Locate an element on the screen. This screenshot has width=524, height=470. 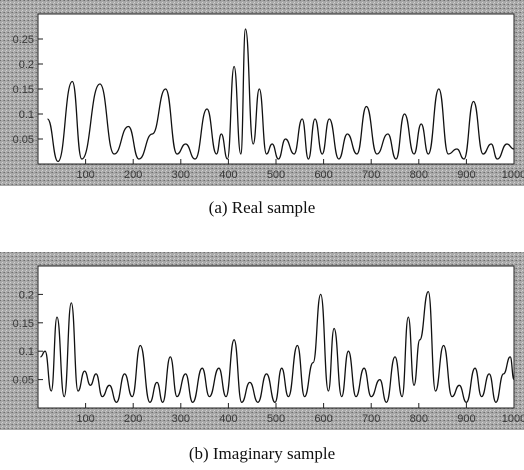
caption-real-sample: (a) Real sample is located at coordinates (262, 207).